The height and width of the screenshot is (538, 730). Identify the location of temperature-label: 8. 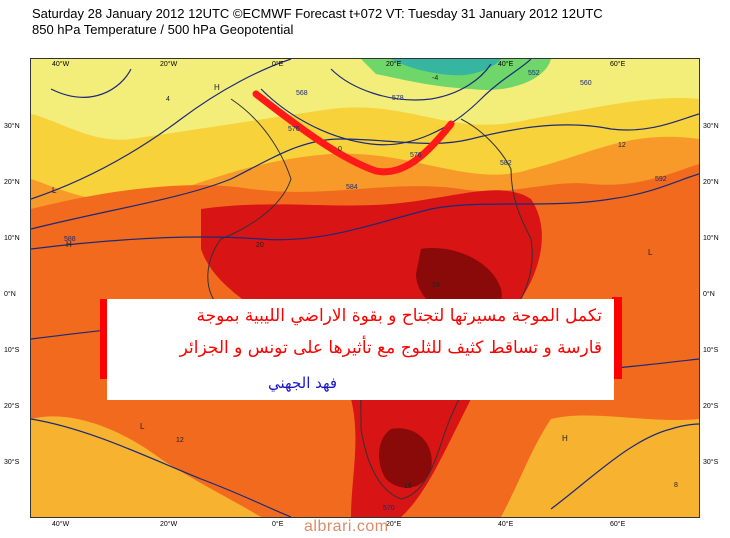
(676, 485).